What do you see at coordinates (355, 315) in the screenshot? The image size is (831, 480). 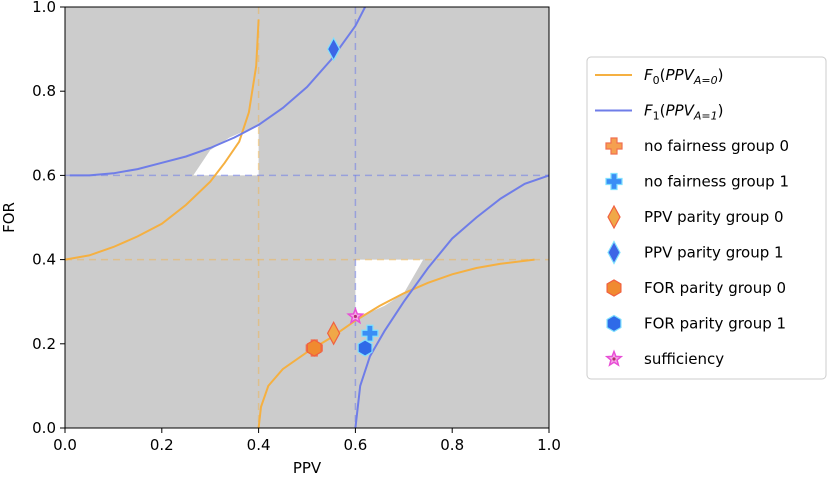 I see `marker-sufficiency` at bounding box center [355, 315].